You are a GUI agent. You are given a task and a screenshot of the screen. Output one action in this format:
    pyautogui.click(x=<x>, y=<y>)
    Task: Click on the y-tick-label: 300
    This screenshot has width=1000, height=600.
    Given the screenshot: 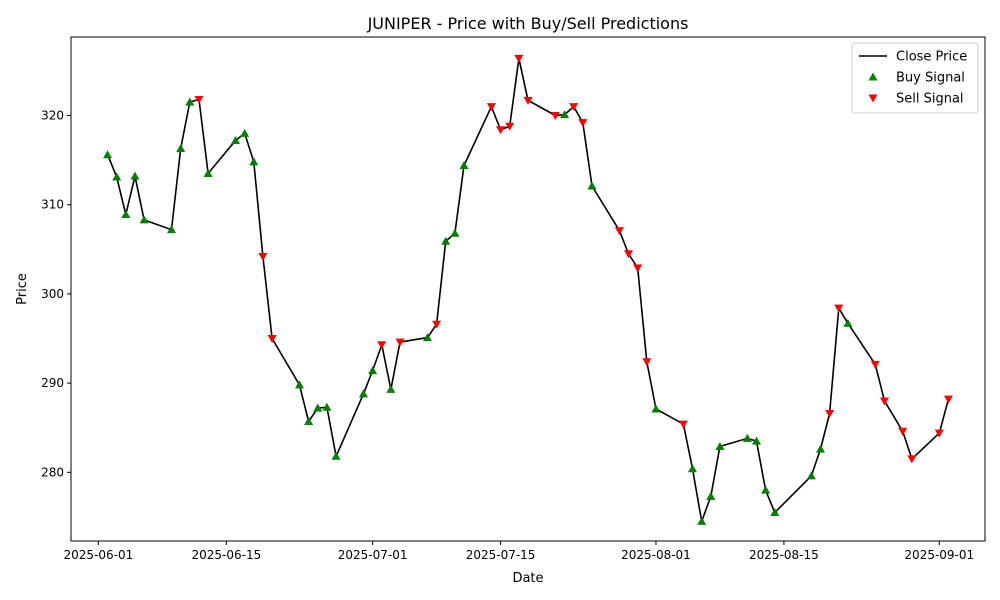 What is the action you would take?
    pyautogui.click(x=52, y=294)
    